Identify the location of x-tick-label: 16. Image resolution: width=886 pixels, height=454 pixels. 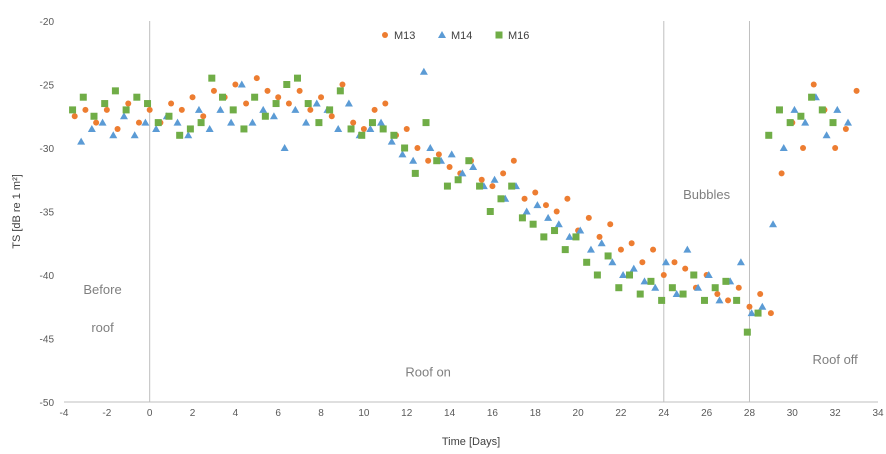
(493, 413).